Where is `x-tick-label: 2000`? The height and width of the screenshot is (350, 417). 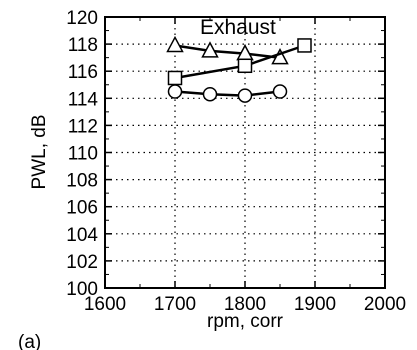
x-tick-label: 2000 is located at coordinates (385, 304).